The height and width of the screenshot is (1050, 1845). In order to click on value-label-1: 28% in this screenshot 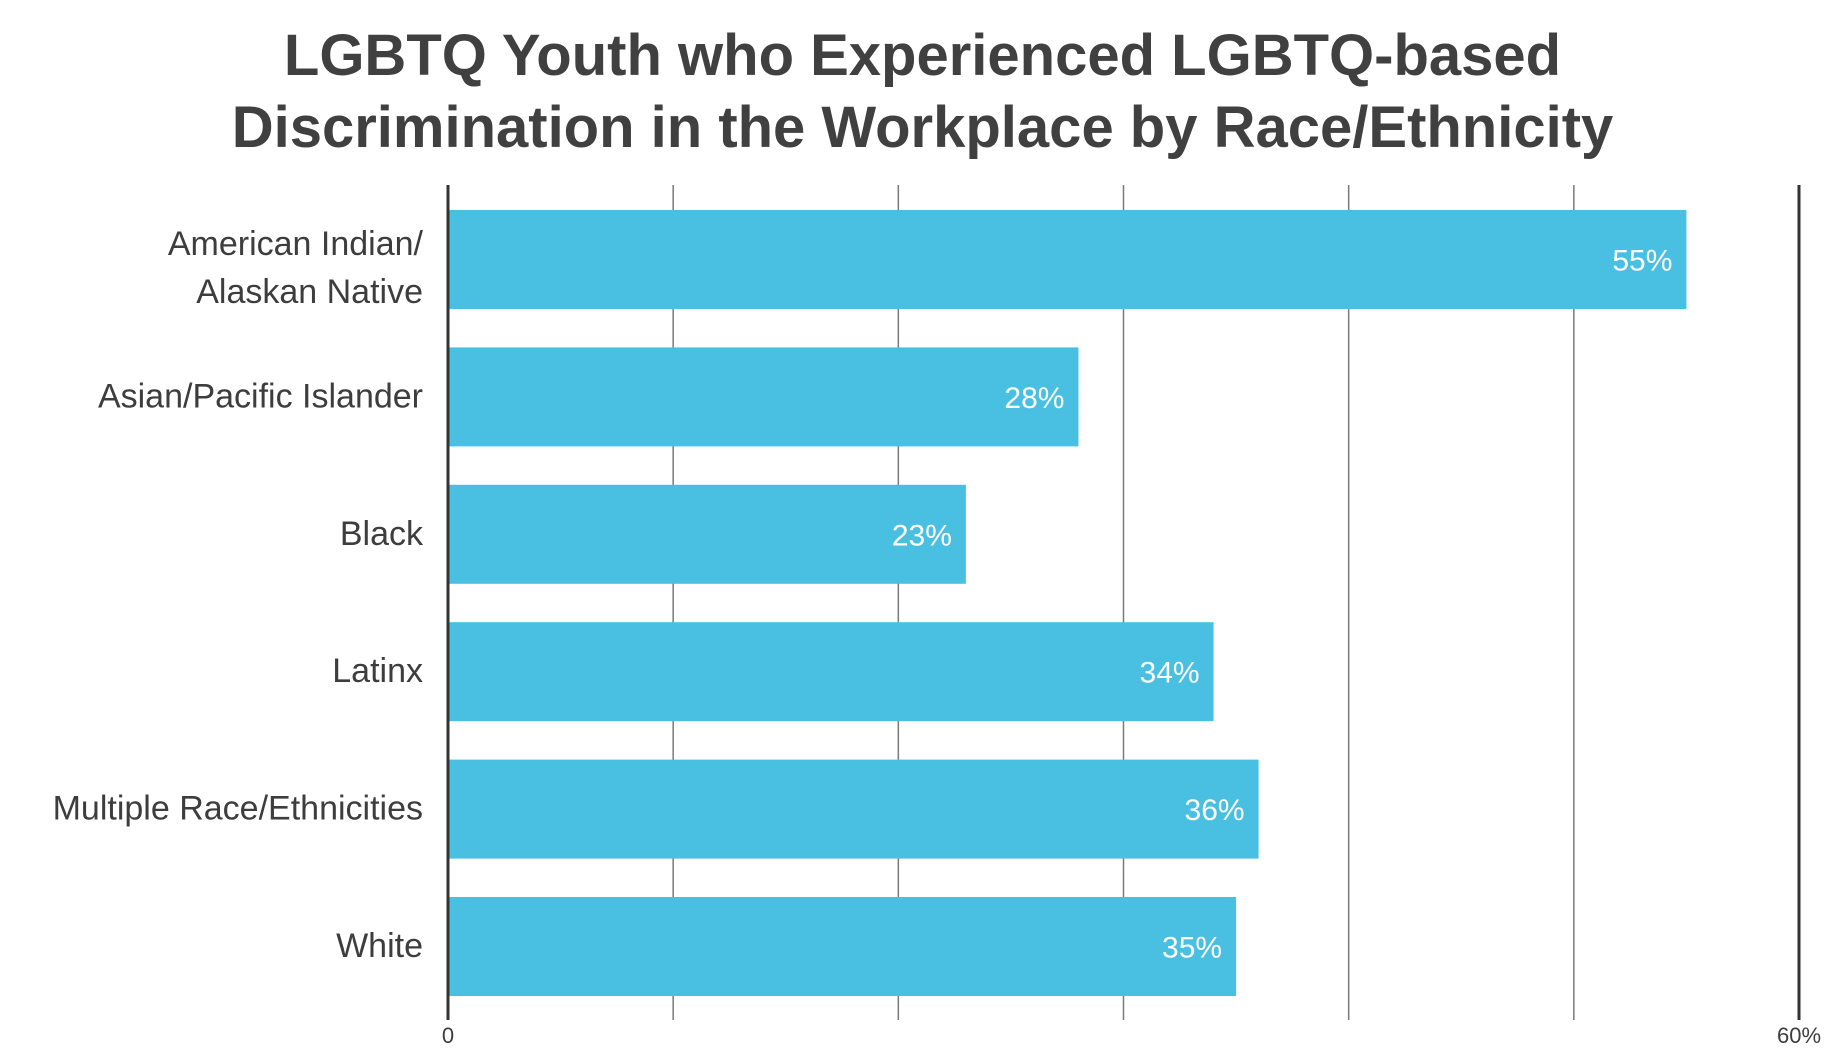, I will do `click(1034, 398)`.